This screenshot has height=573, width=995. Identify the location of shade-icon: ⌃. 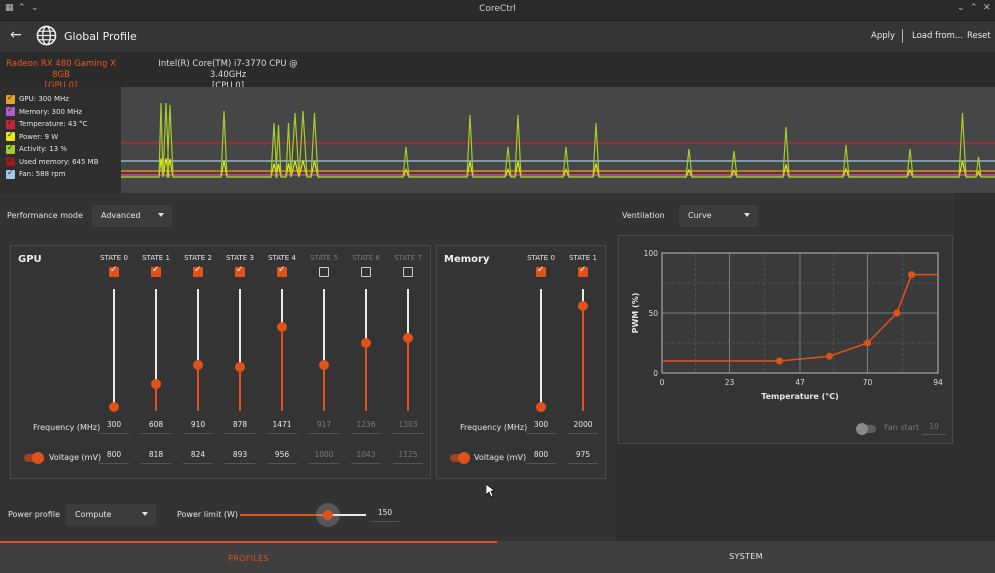
(22, 8).